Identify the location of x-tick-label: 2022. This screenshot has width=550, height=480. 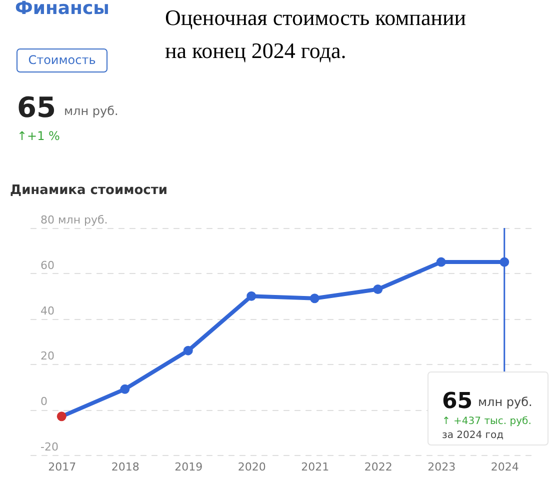
(378, 467).